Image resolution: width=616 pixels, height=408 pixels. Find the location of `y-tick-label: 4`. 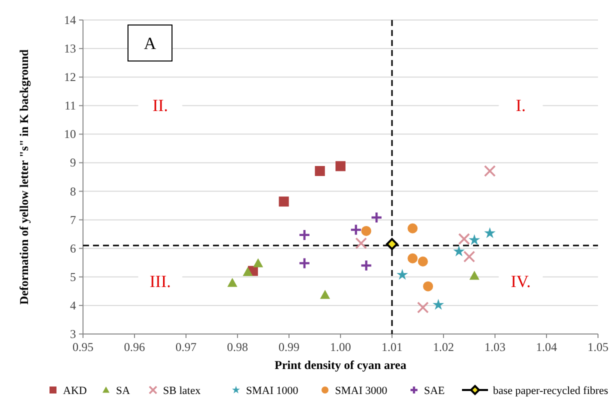

y-tick-label: 4 is located at coordinates (73, 305).